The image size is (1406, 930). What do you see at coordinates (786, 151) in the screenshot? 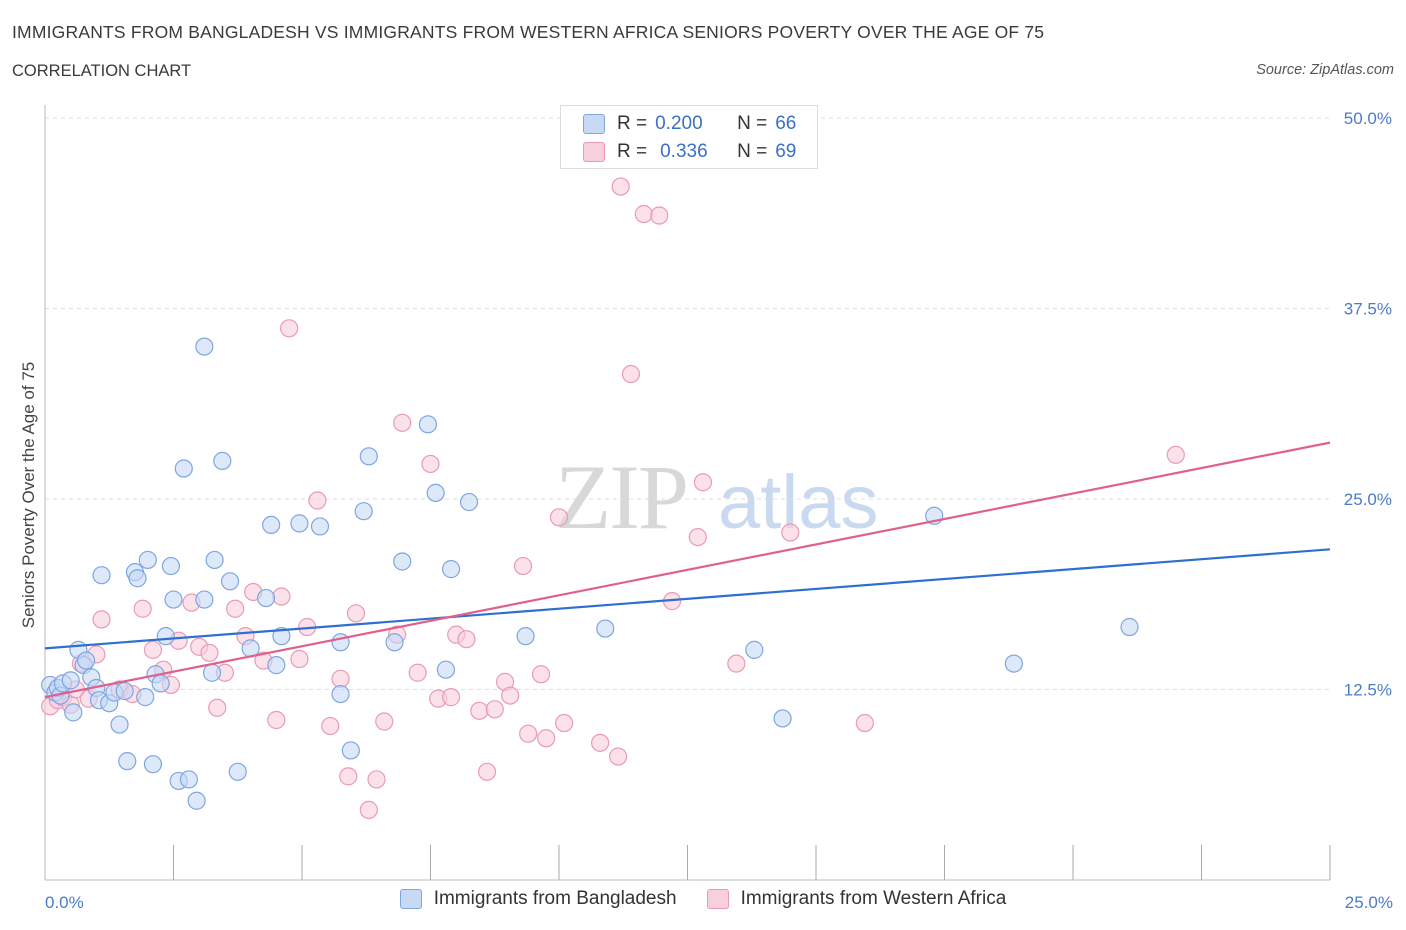
I see `n-value: 69` at bounding box center [786, 151].